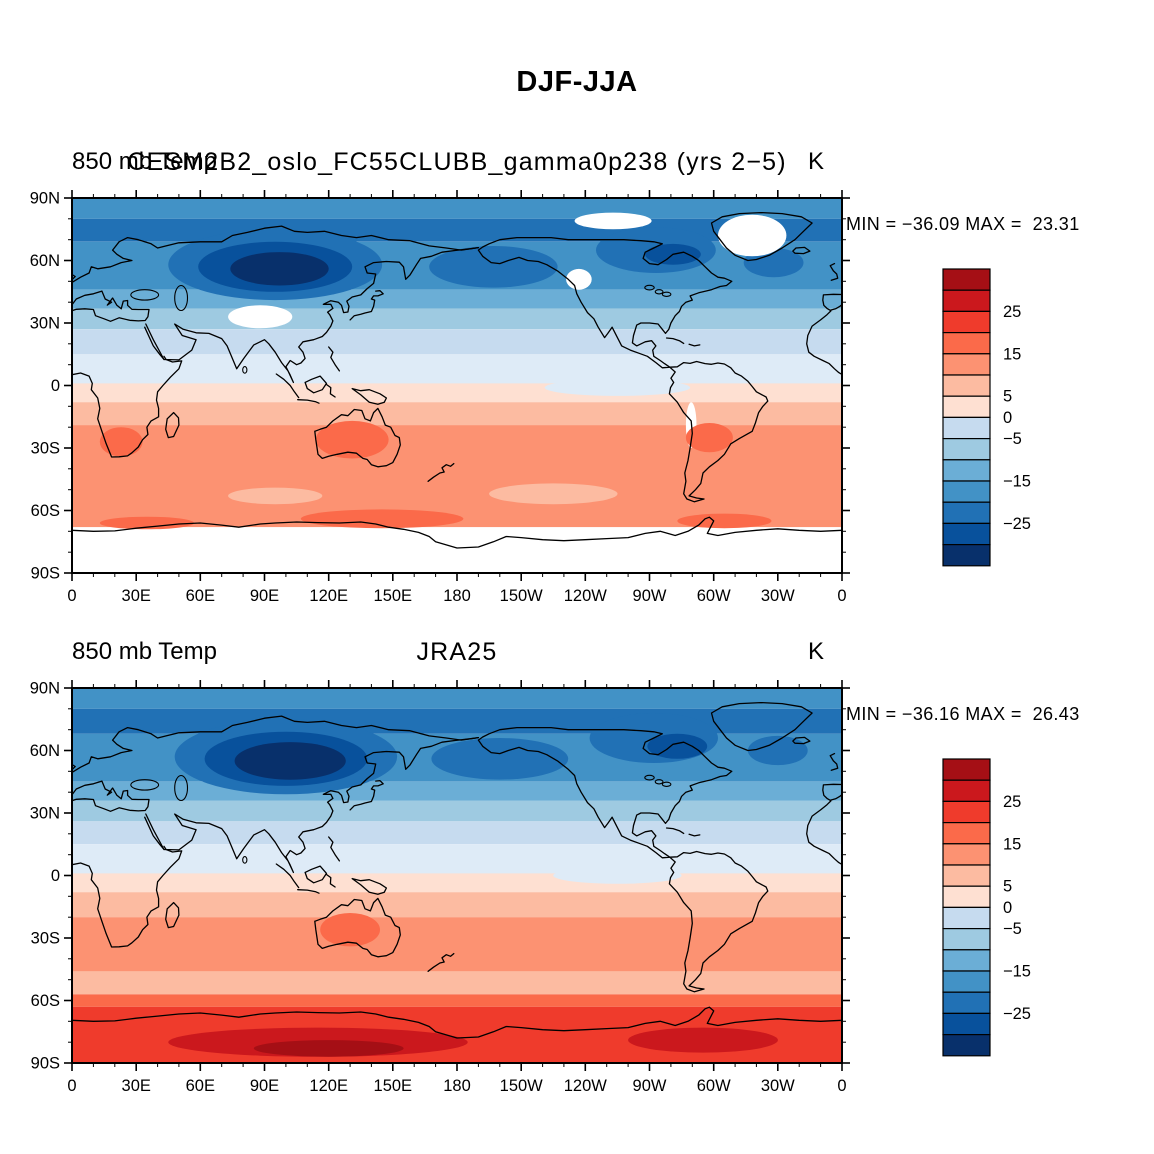  What do you see at coordinates (457, 652) in the screenshot?
I see `panel-case-title: JRA25` at bounding box center [457, 652].